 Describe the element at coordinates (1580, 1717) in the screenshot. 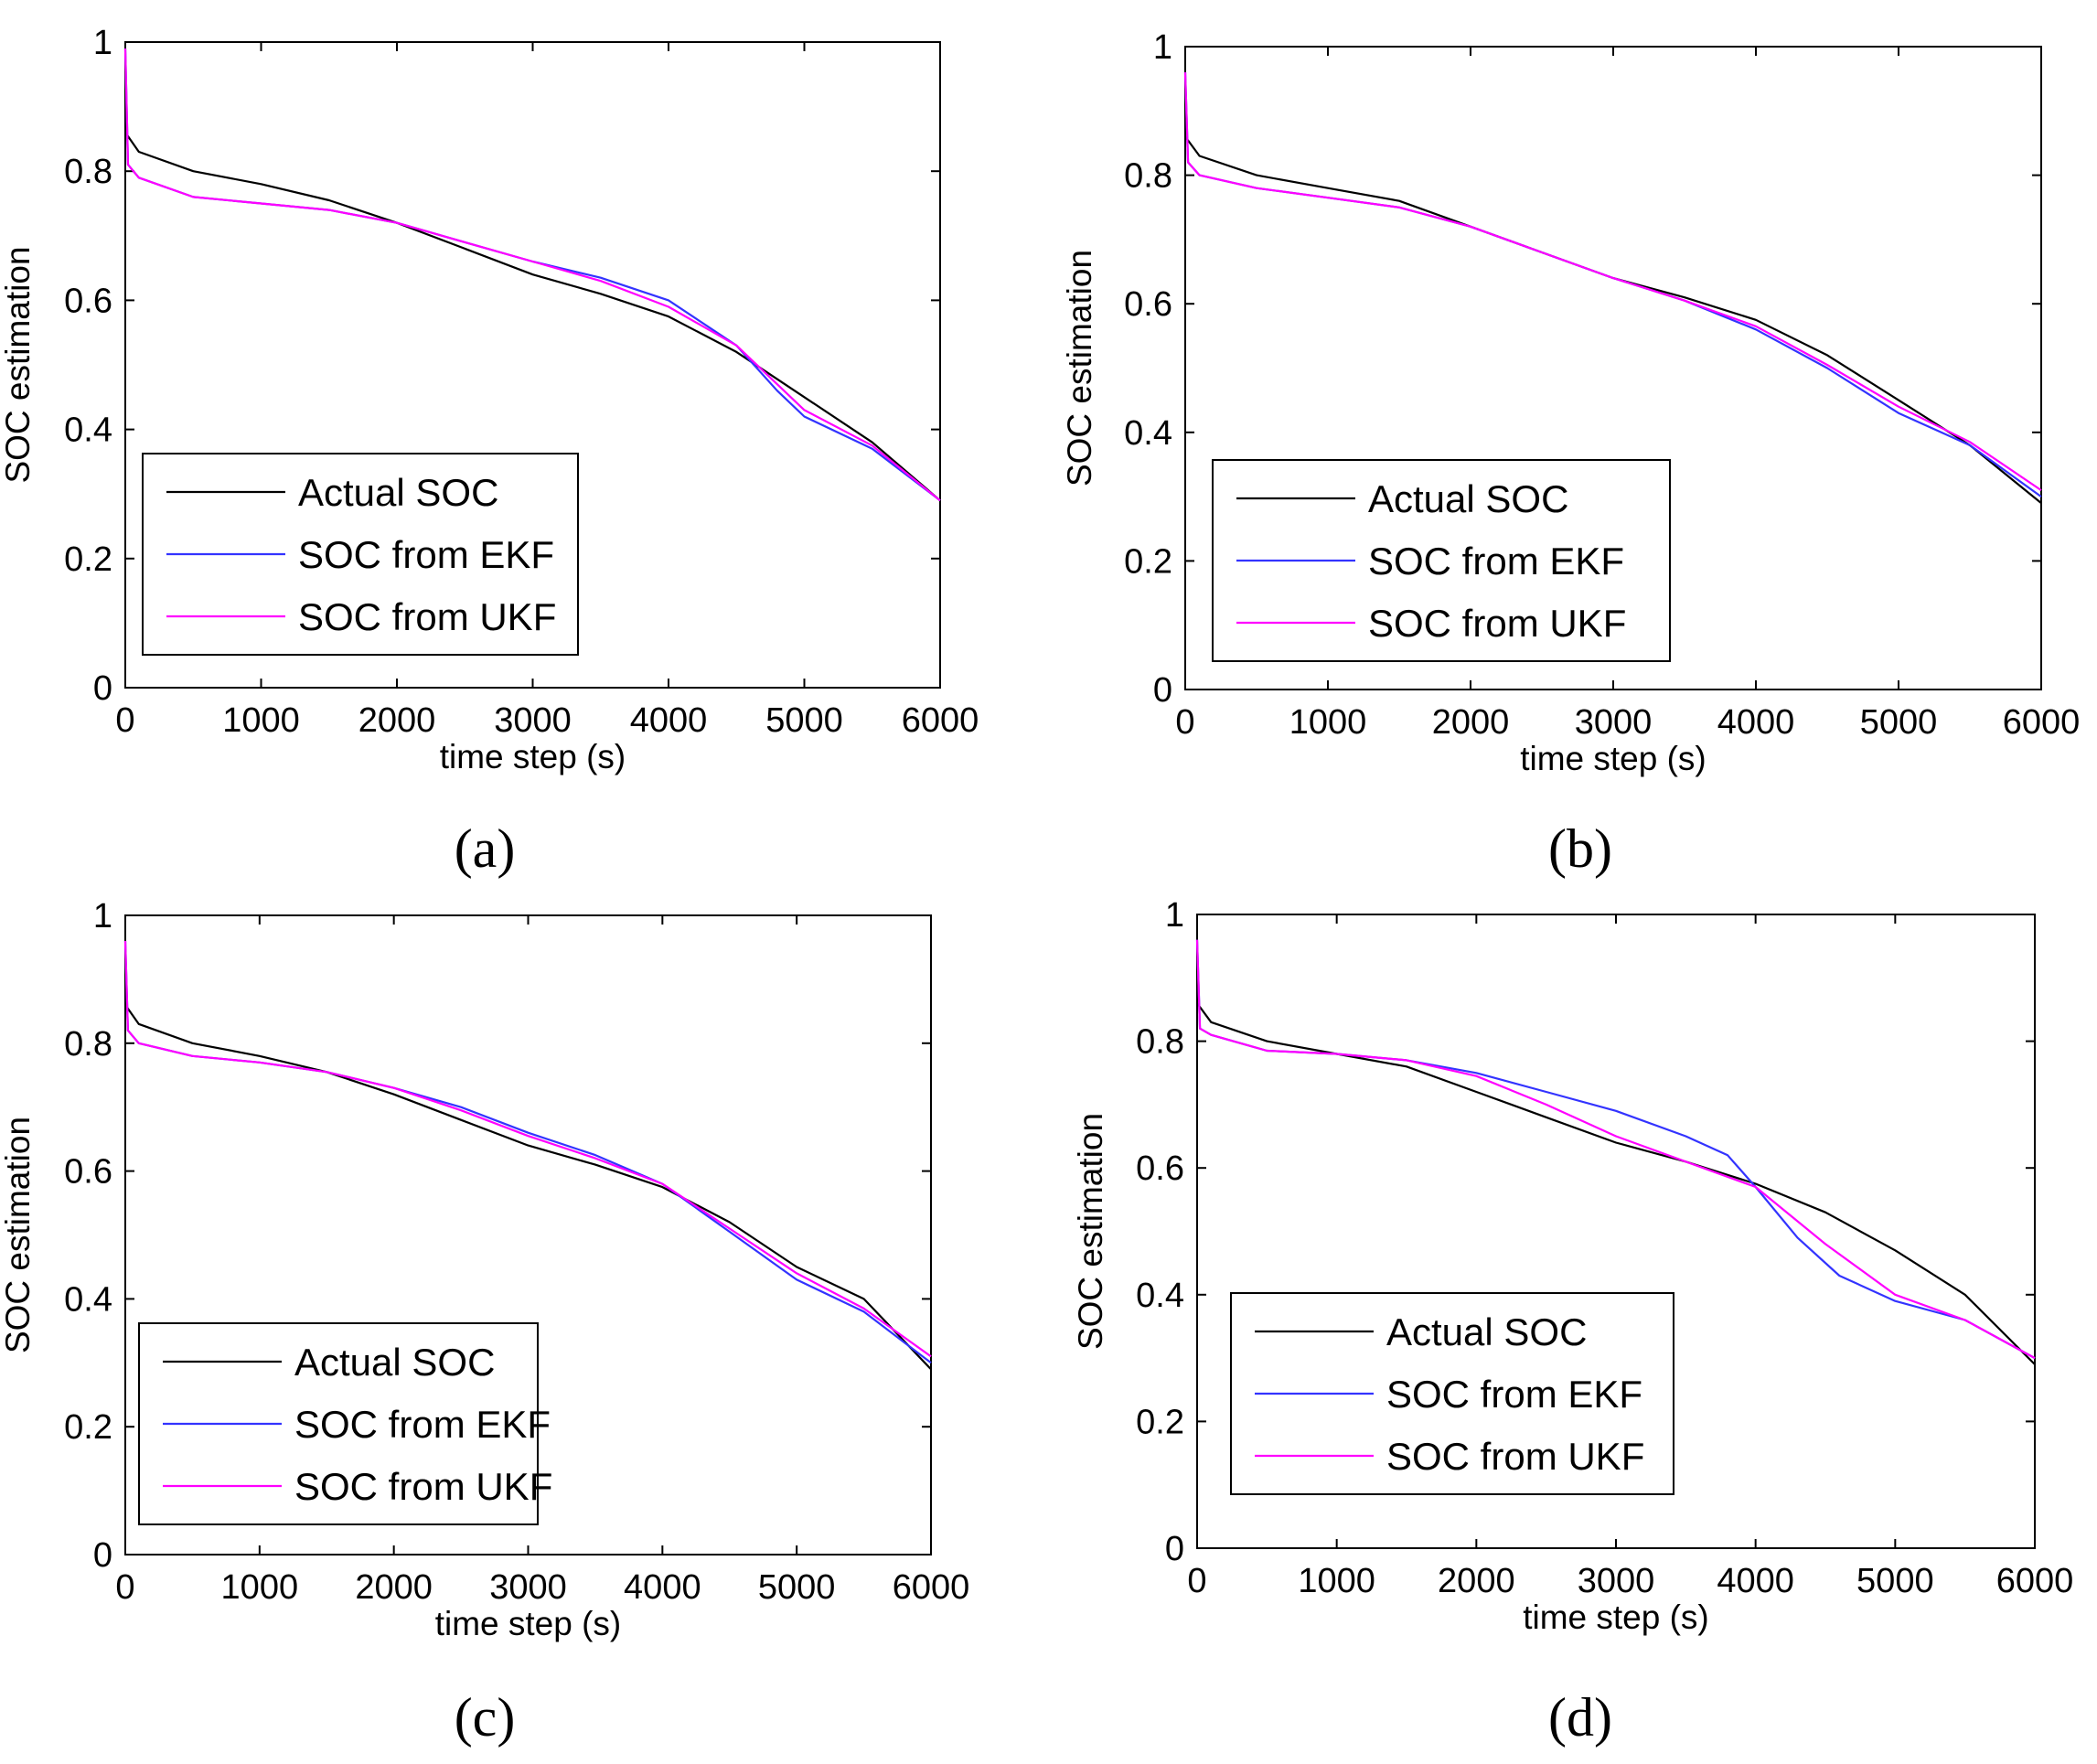

I see `panel-label: (d)` at that location.